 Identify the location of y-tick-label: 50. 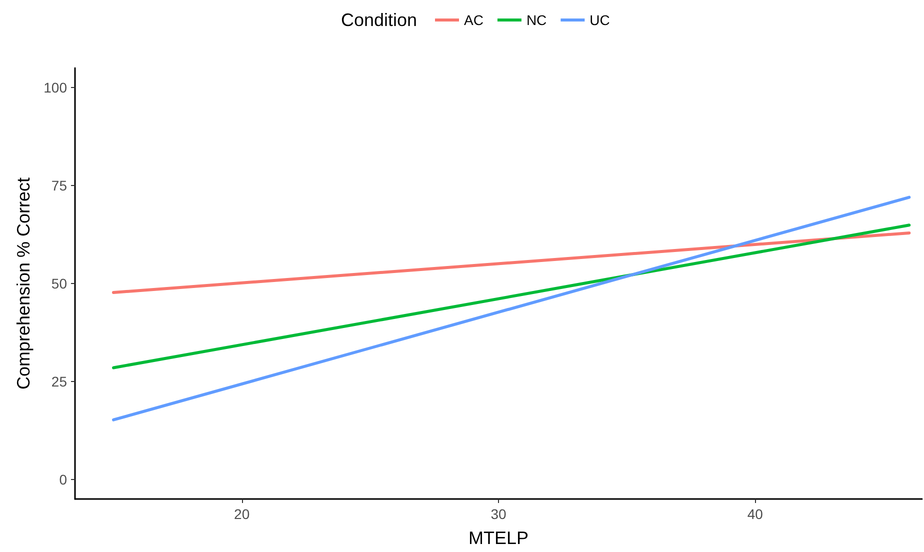
(59, 284).